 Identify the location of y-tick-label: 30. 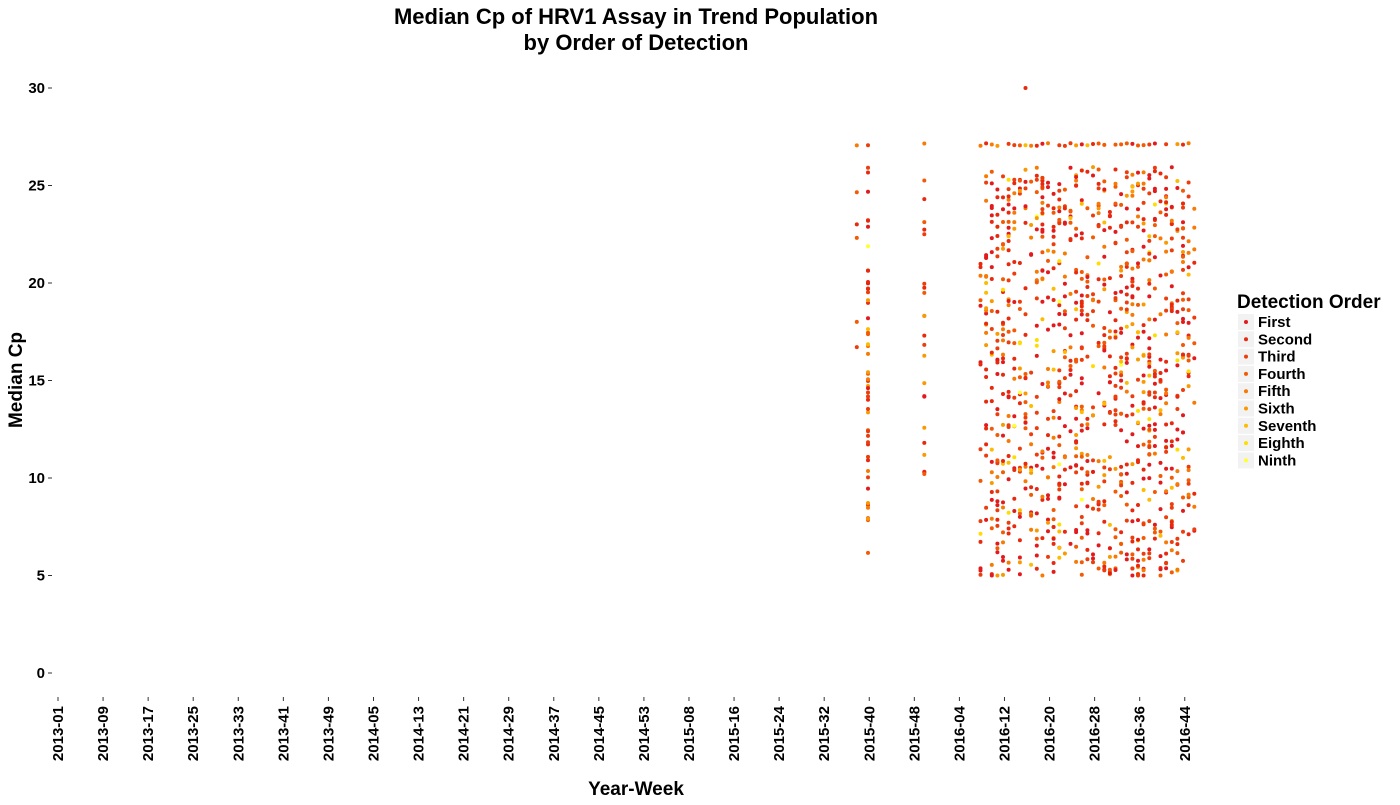
(36, 88).